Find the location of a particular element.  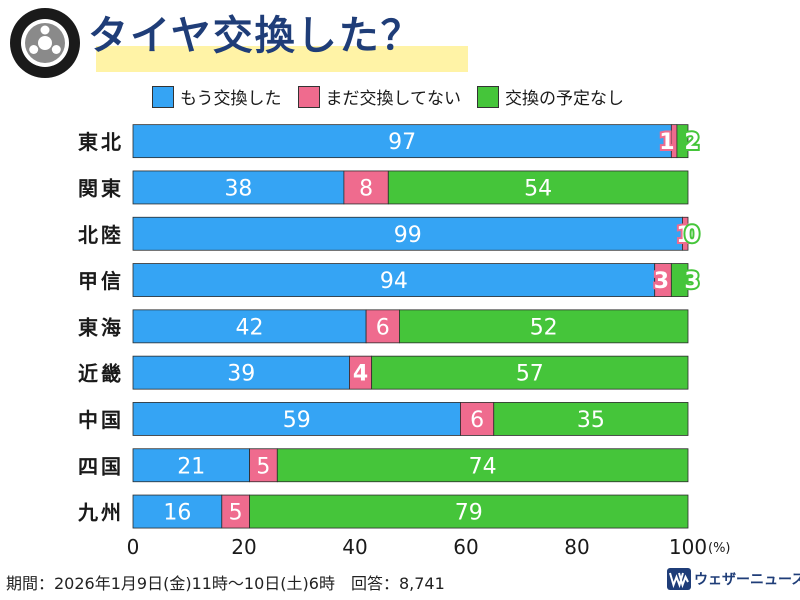

weathernews-logo: ウェザーニュース is located at coordinates (733, 579).